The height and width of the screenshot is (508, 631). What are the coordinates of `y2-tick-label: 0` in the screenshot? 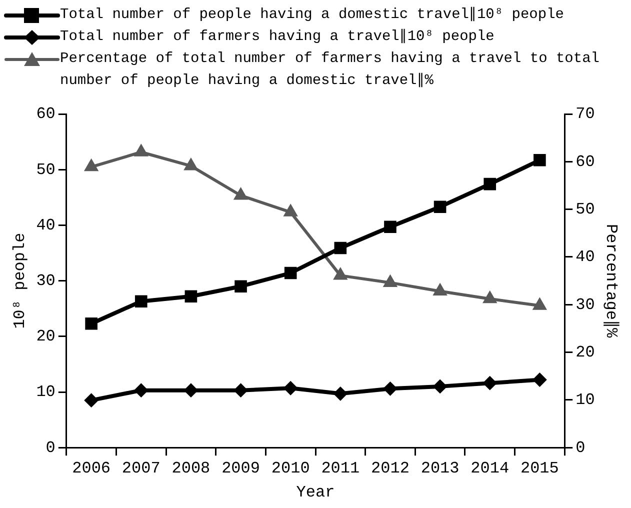 It's located at (581, 447).